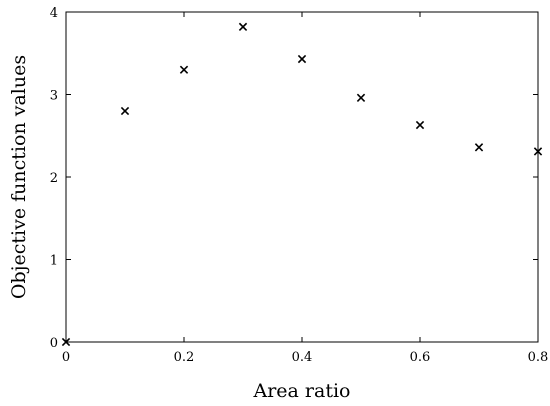 The image size is (550, 406). What do you see at coordinates (54, 343) in the screenshot?
I see `y-tick-label: 0` at bounding box center [54, 343].